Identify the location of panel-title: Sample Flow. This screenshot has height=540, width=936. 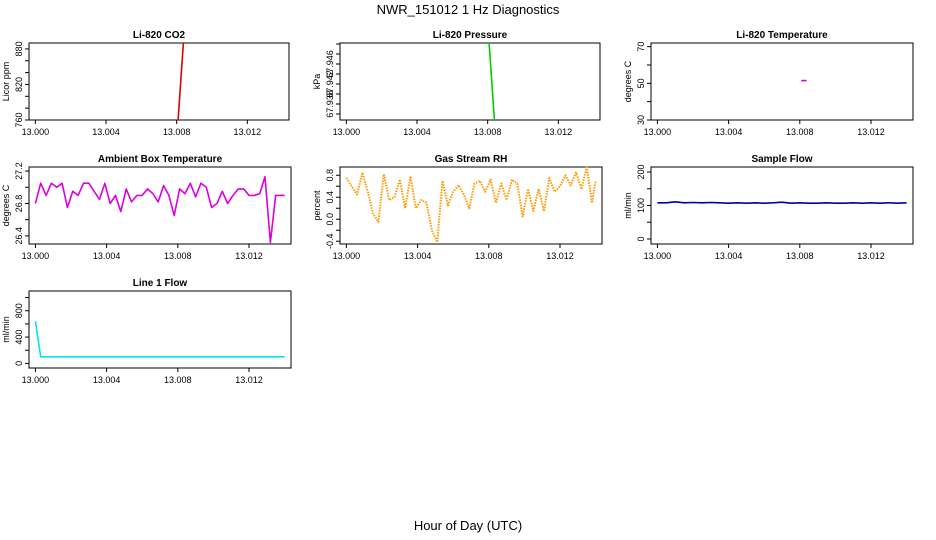
(781, 159).